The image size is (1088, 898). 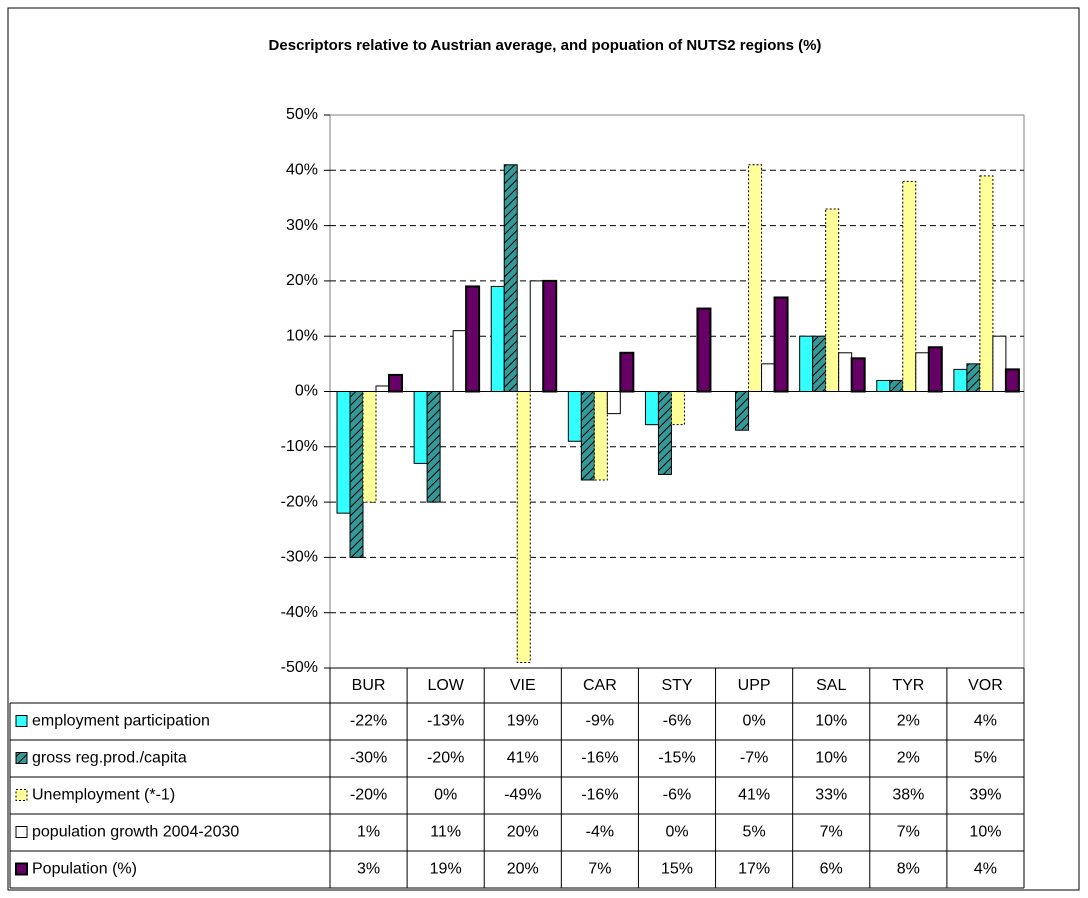 What do you see at coordinates (299, 501) in the screenshot?
I see `y-tick-label: -20%` at bounding box center [299, 501].